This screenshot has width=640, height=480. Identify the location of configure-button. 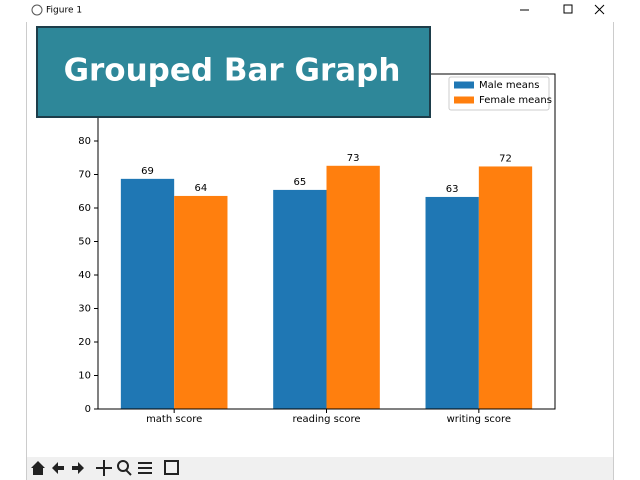
(145, 468).